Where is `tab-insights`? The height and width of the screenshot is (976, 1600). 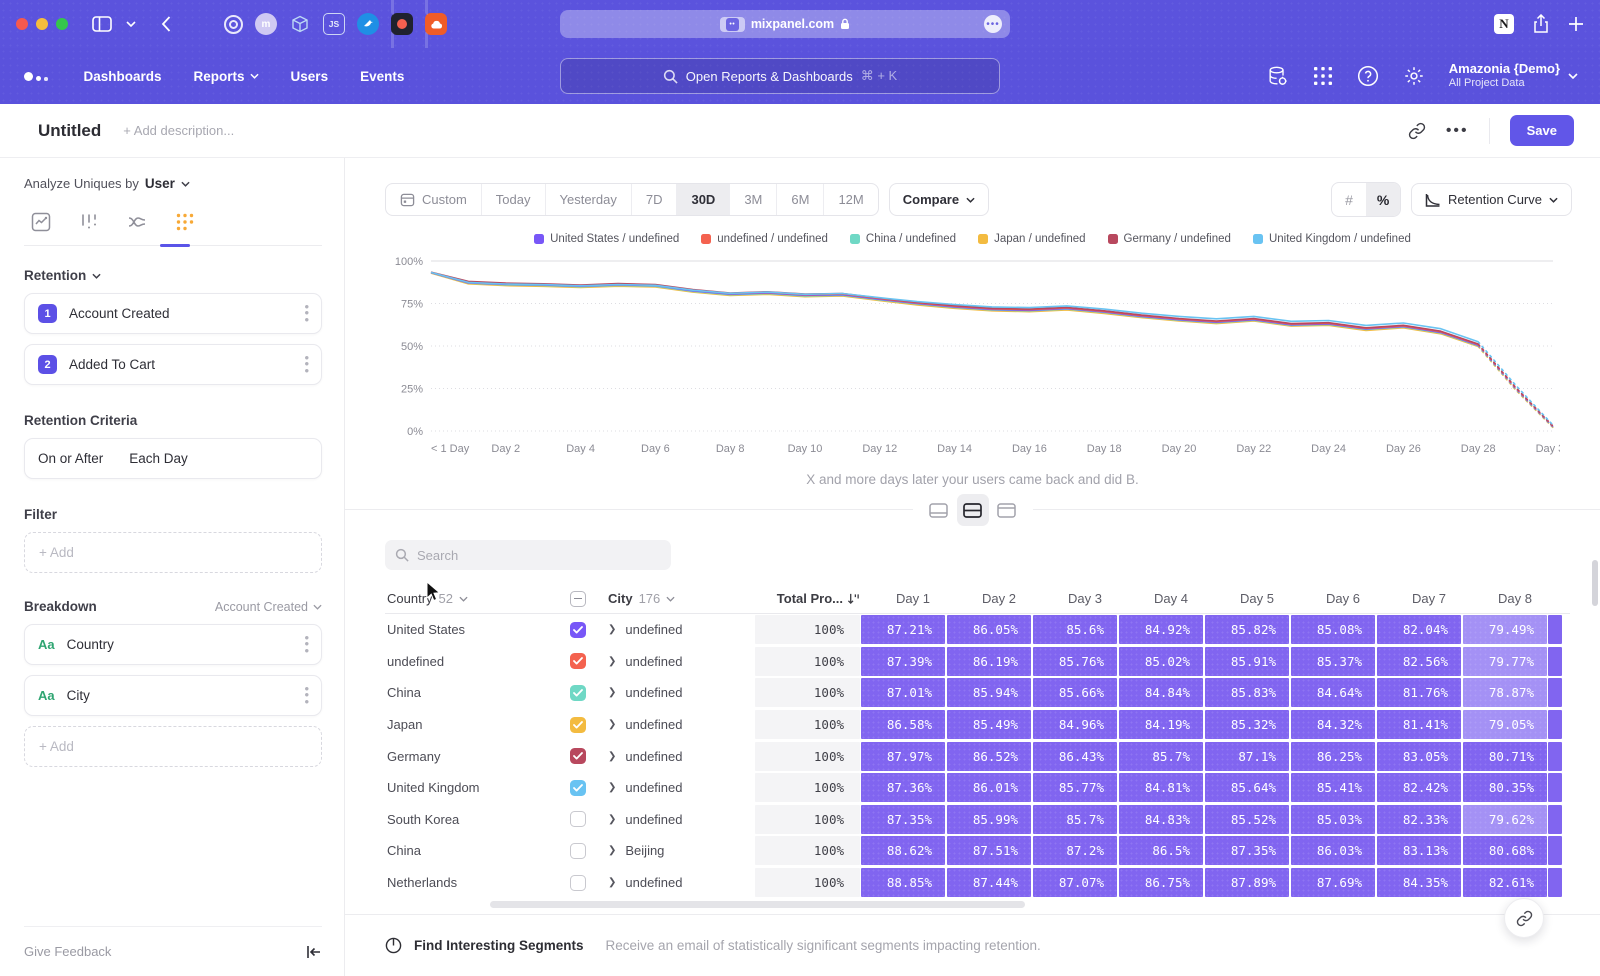
tab-insights is located at coordinates (41, 222).